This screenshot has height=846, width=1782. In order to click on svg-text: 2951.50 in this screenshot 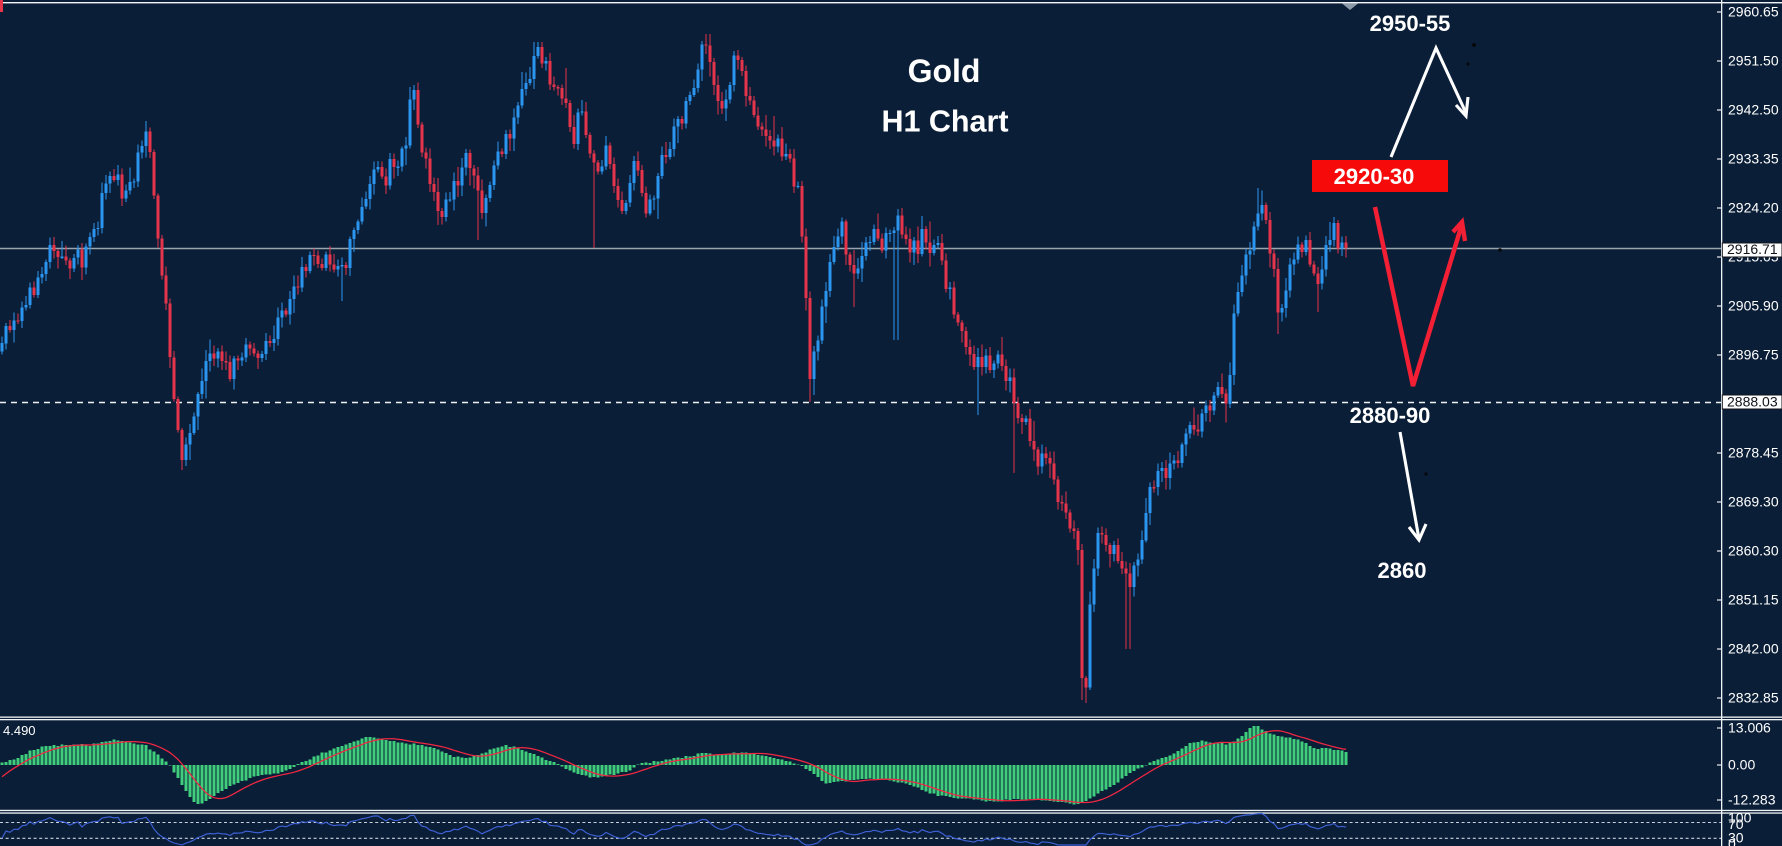, I will do `click(1753, 61)`.